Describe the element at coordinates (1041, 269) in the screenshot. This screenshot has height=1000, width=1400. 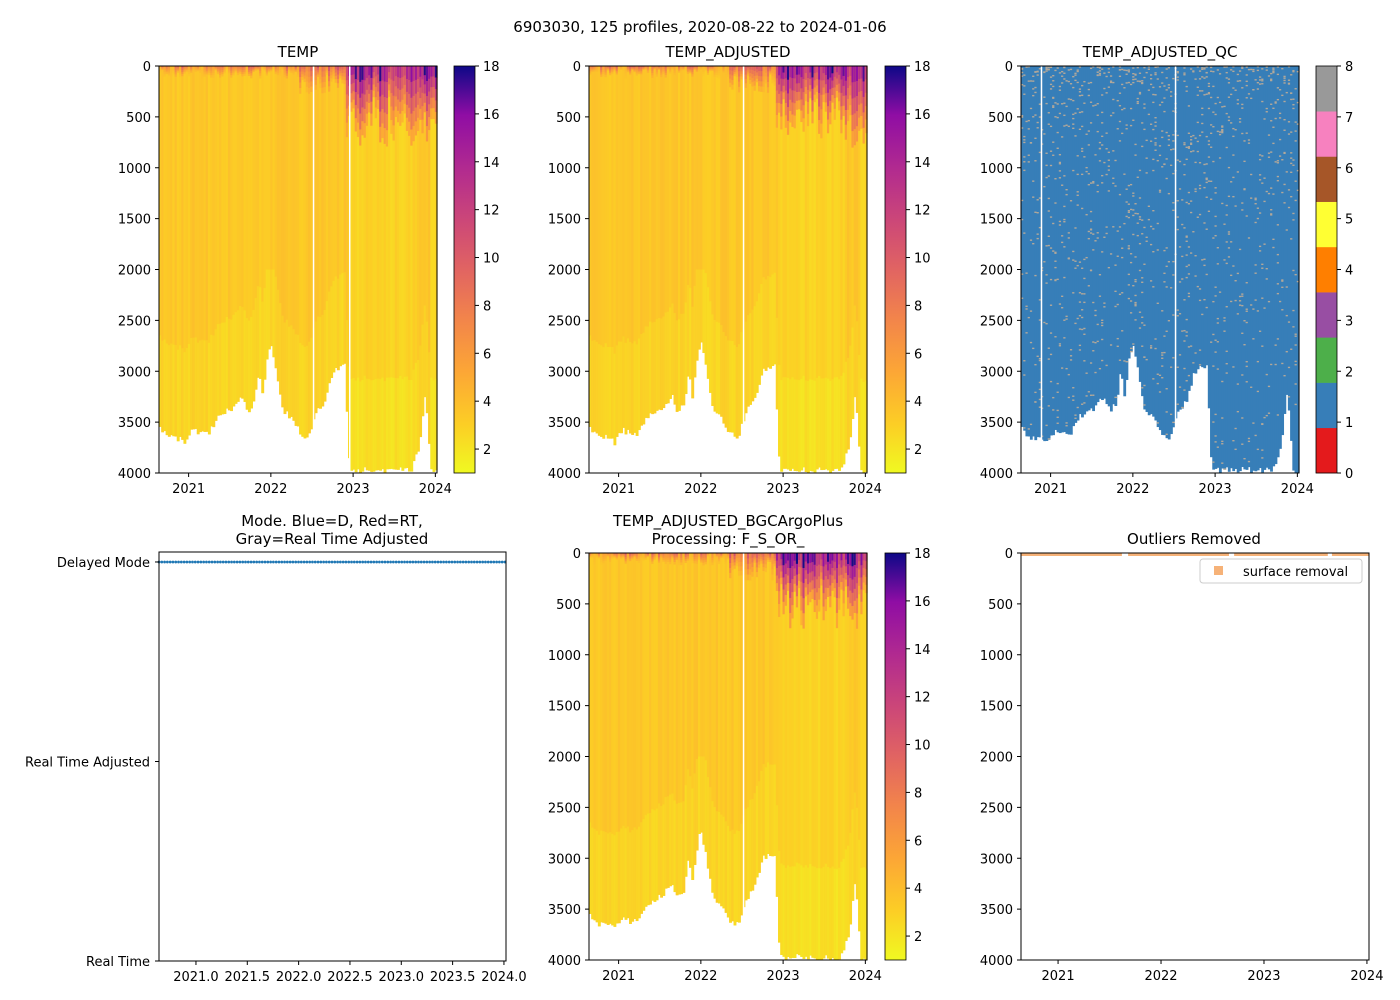
I see `data-gap` at that location.